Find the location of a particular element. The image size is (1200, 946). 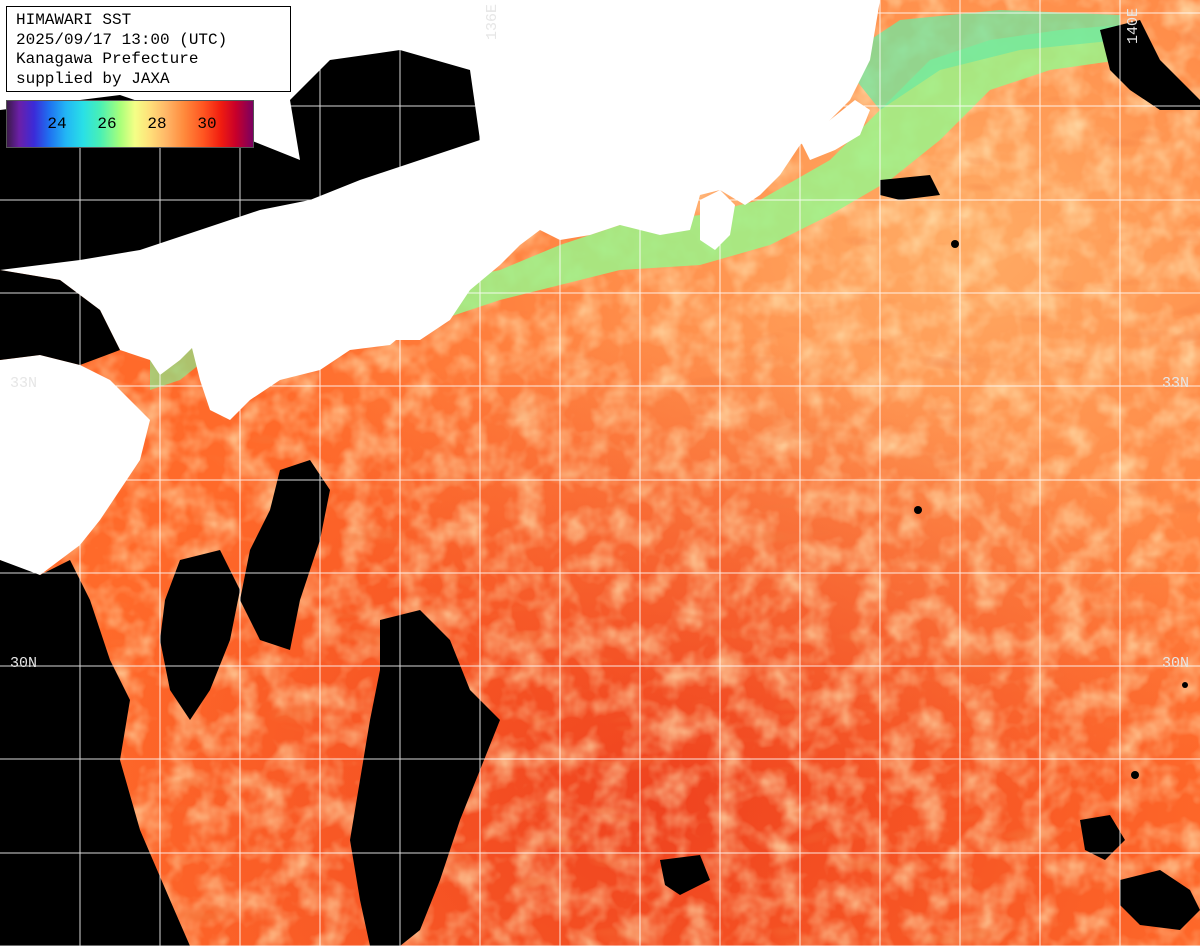

land-izu-peninsula is located at coordinates (717, 220).